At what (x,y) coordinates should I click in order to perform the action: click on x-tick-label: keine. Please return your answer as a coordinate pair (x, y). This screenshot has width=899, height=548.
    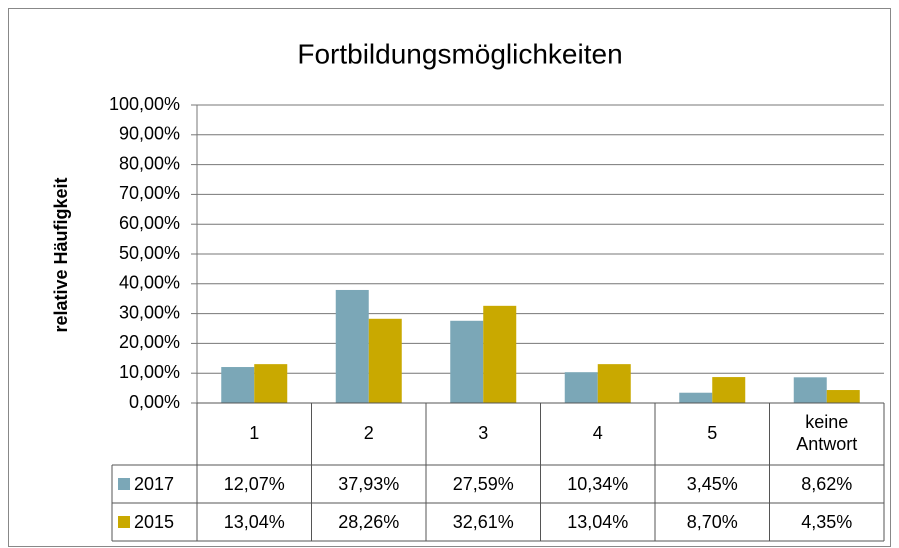
    Looking at the image, I should click on (826, 422).